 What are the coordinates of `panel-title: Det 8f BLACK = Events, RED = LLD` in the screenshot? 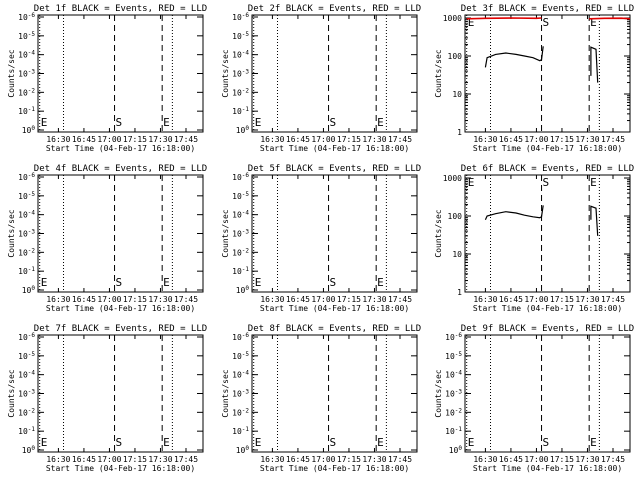 It's located at (334, 329).